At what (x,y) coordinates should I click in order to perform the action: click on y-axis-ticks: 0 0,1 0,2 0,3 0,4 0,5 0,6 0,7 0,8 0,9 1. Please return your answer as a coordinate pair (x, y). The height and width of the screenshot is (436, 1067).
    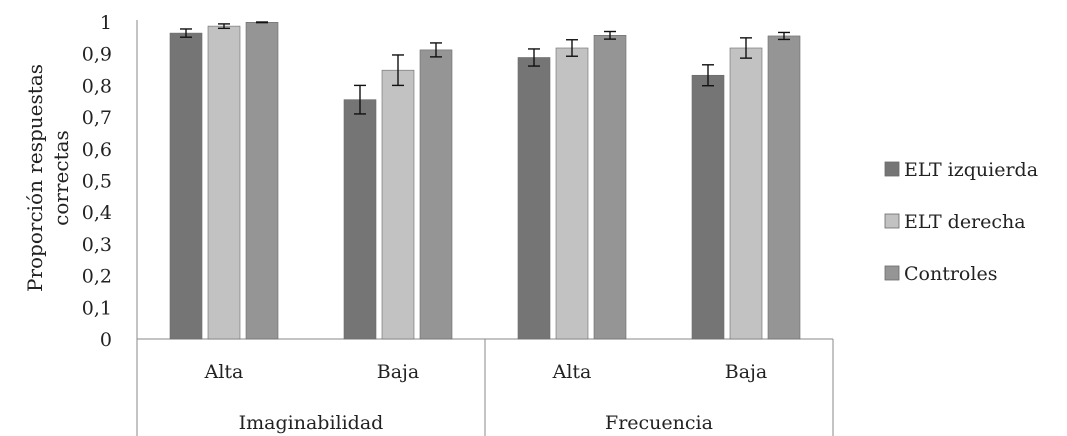
    Looking at the image, I should click on (97, 181).